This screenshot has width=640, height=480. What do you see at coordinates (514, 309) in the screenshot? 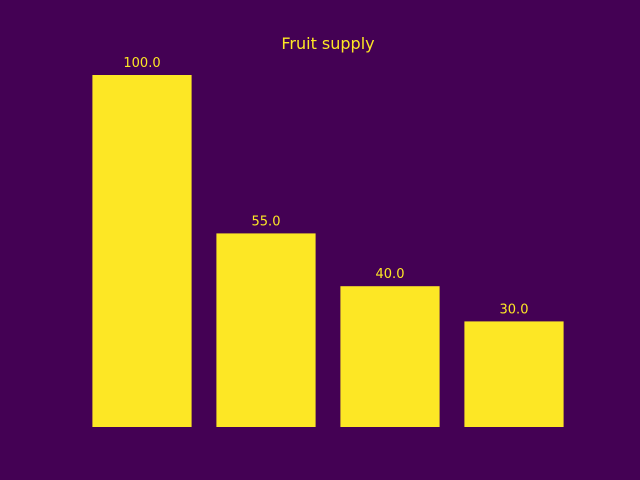
I see `bar-value-label-4: 30.0` at bounding box center [514, 309].